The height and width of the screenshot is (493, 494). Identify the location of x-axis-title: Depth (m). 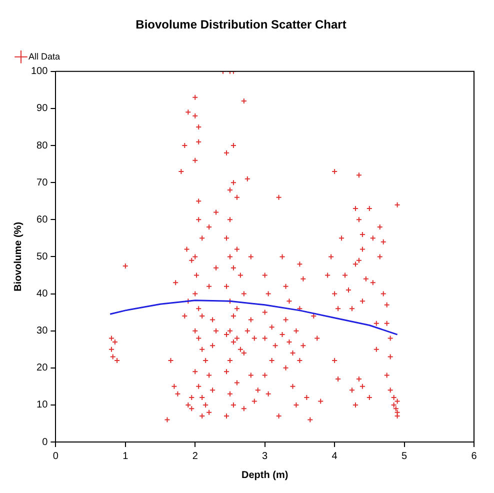
(265, 475).